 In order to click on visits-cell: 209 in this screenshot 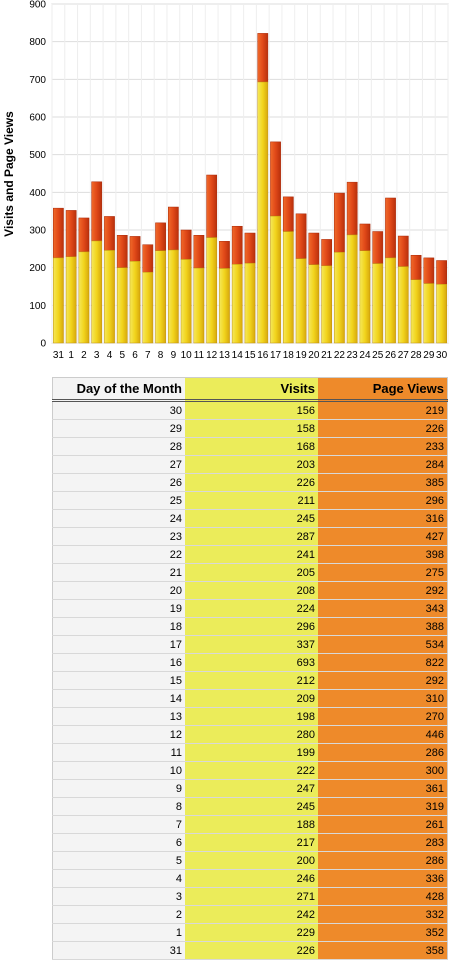, I will do `click(251, 698)`.